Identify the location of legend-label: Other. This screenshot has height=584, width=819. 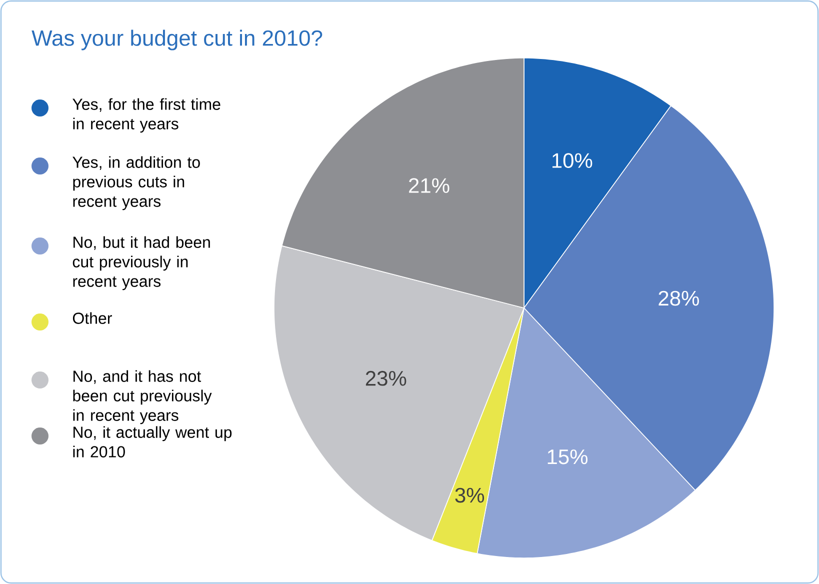
(92, 318).